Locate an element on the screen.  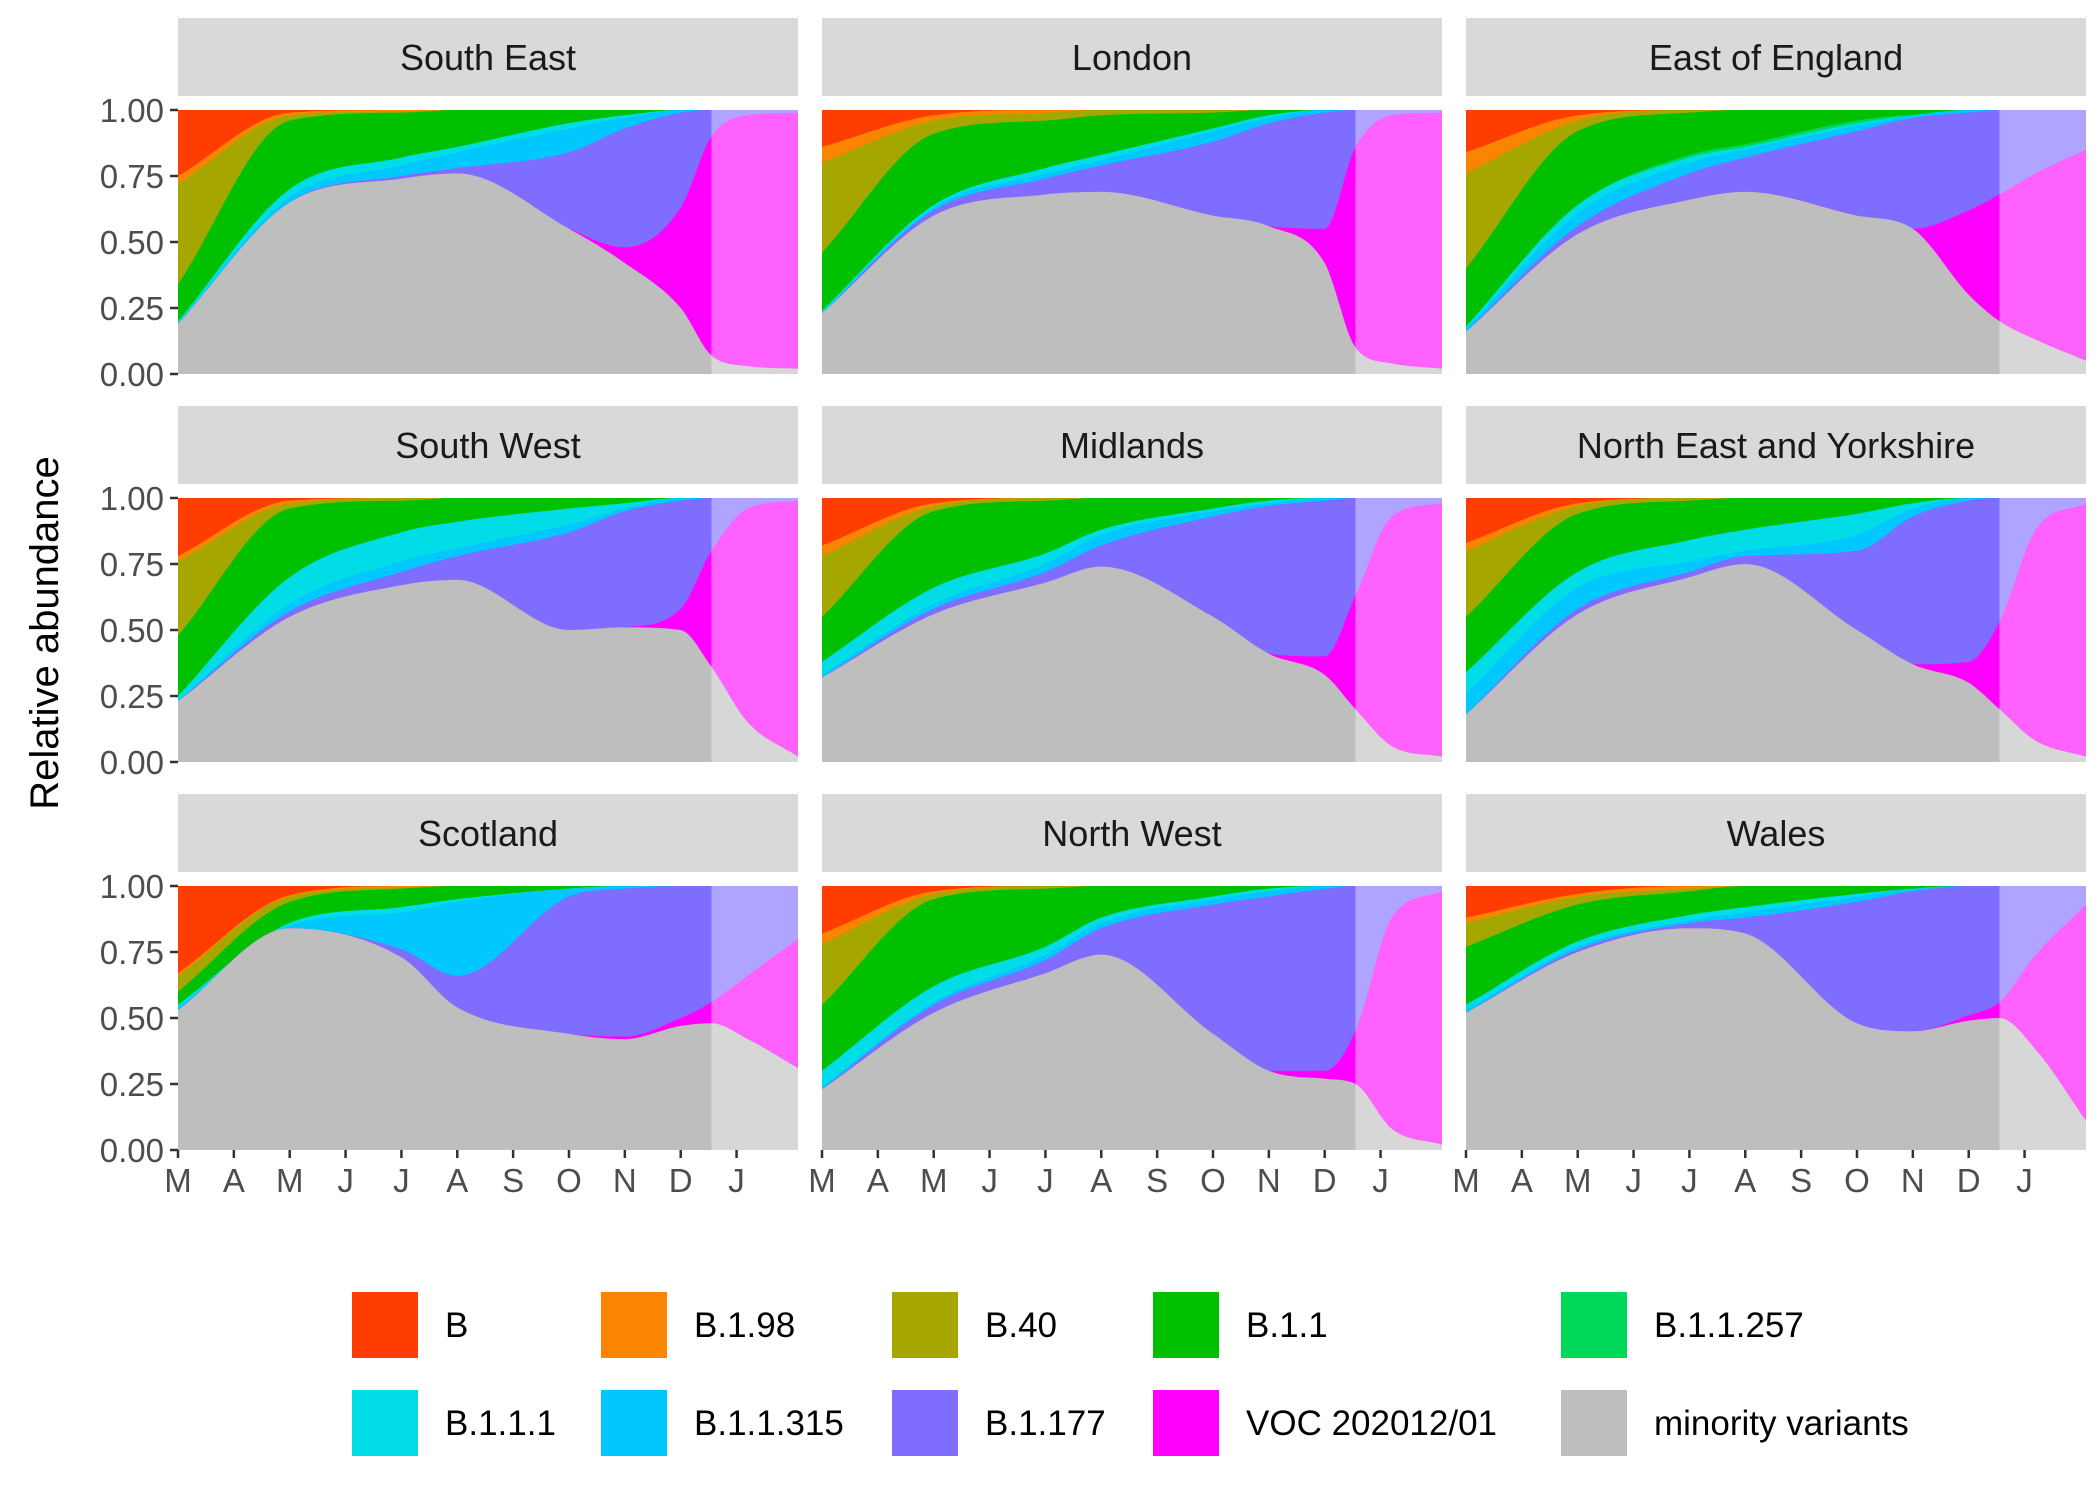
y-axis-label: Relative abundance is located at coordinates (45, 633).